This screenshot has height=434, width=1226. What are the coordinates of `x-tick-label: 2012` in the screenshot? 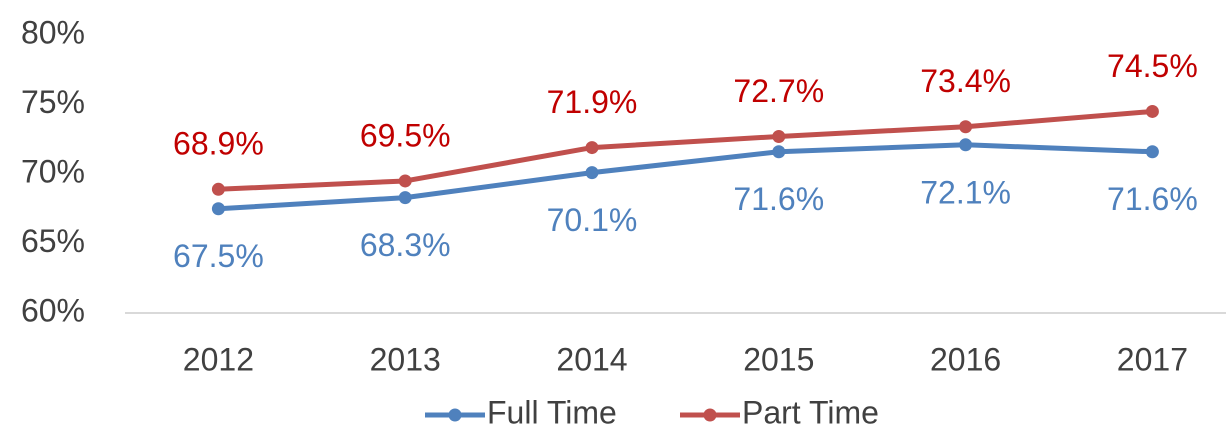 It's located at (218, 359).